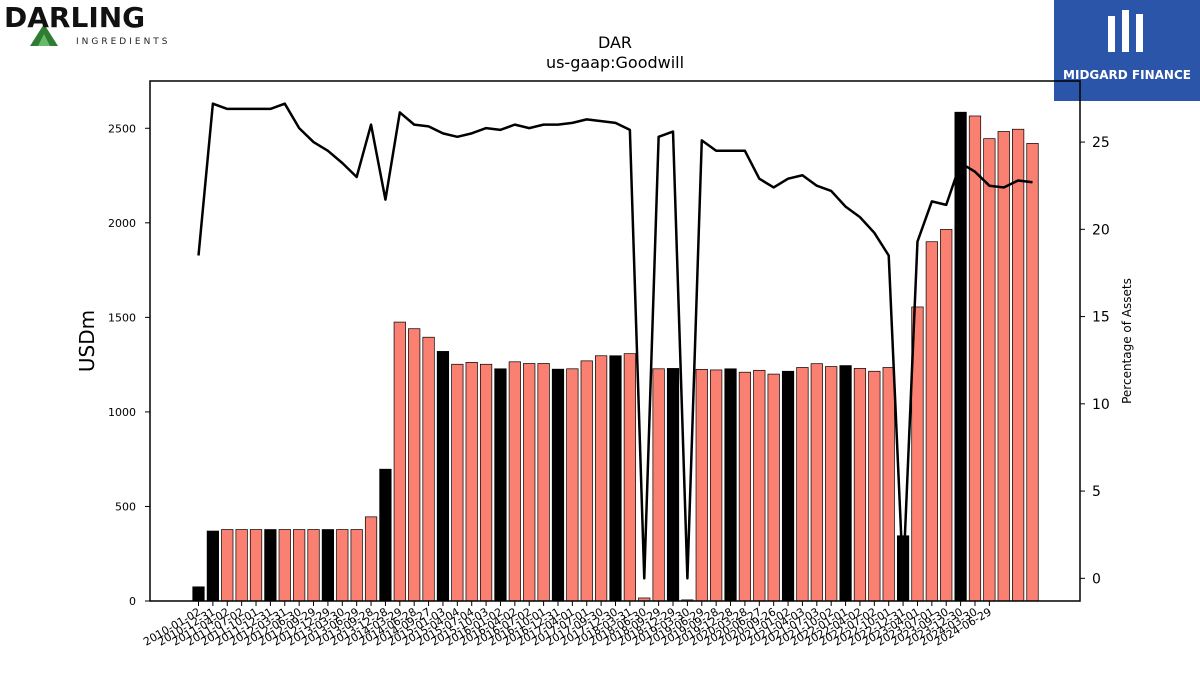 The image size is (1200, 675). I want to click on y-tick-label: 500, so click(125, 506).